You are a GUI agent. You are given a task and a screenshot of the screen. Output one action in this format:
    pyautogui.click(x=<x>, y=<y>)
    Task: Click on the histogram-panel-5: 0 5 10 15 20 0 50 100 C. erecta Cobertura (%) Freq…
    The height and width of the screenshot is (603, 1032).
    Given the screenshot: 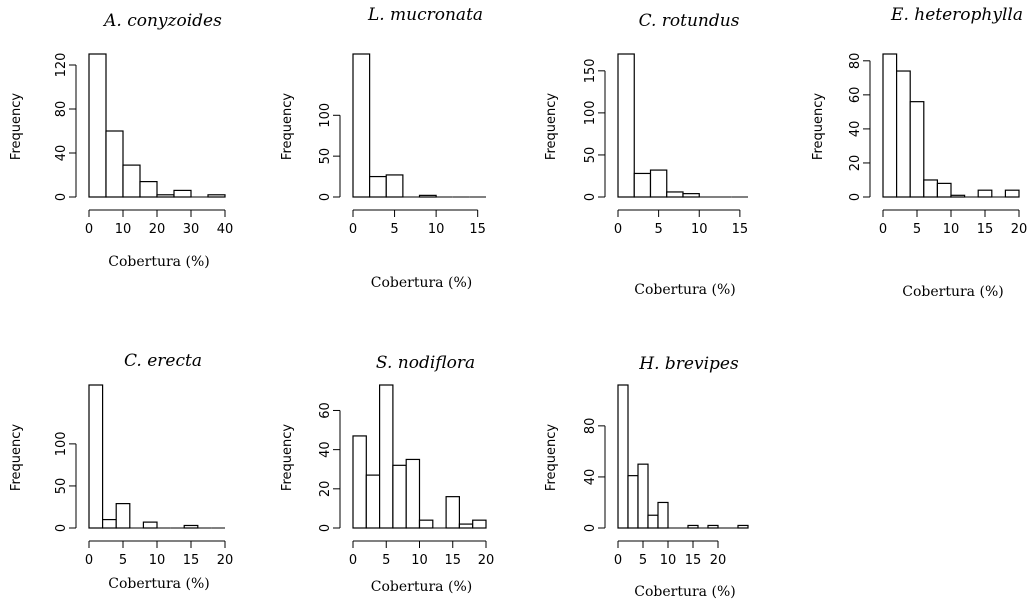 What is the action you would take?
    pyautogui.click(x=121, y=471)
    